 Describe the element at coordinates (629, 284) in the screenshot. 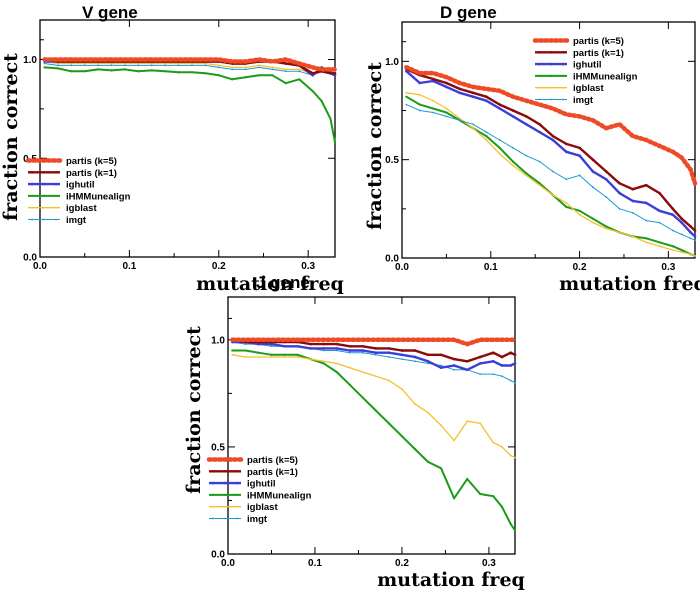

I see `x-axis-label: mutation freq` at that location.